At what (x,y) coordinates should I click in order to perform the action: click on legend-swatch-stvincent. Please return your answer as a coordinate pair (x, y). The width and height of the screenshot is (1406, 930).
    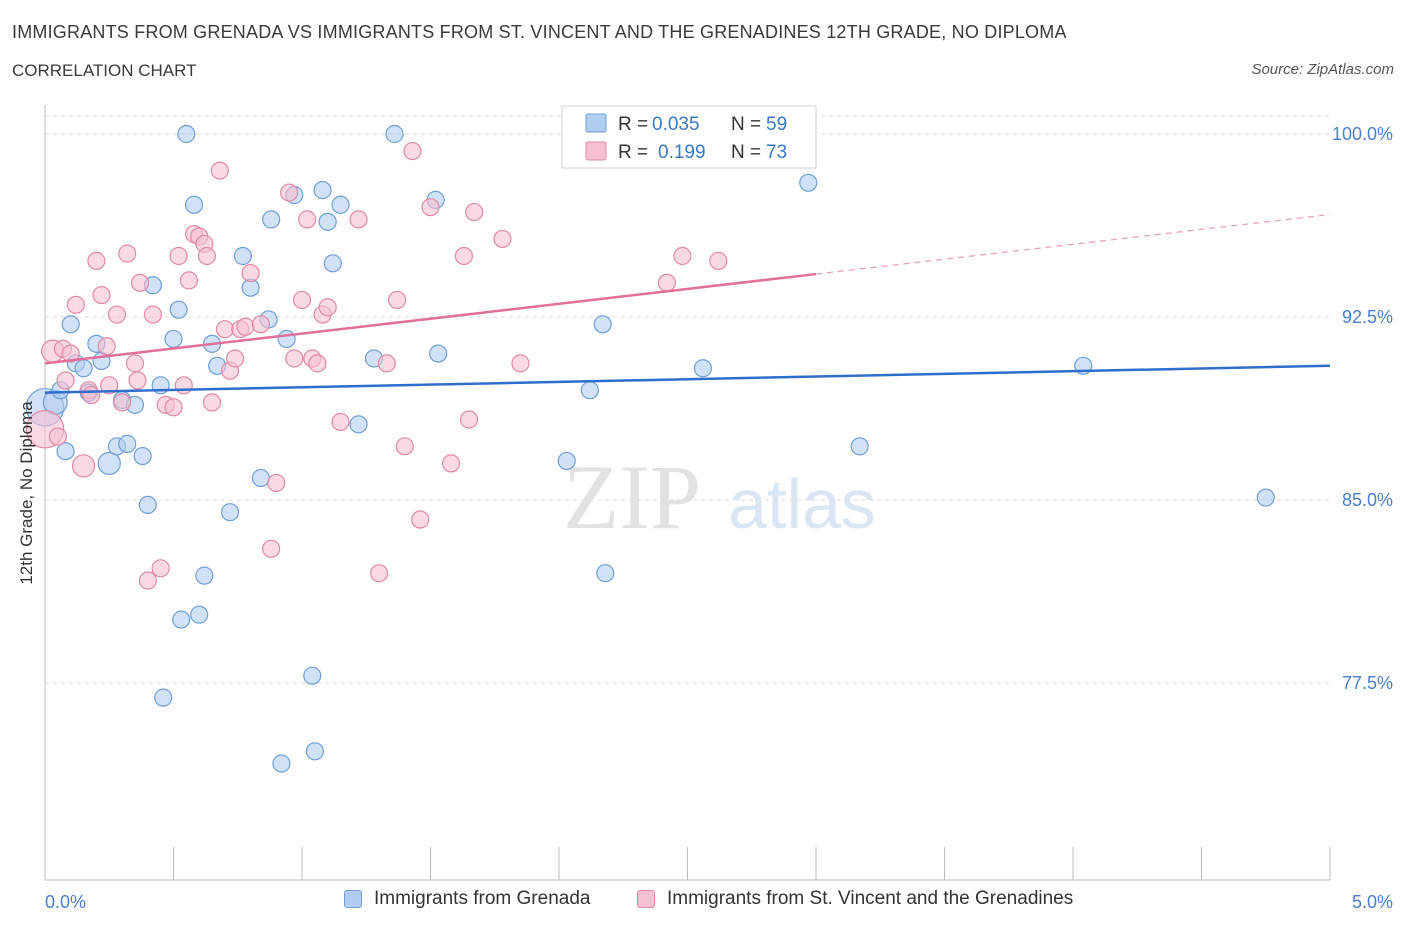
    Looking at the image, I should click on (646, 899).